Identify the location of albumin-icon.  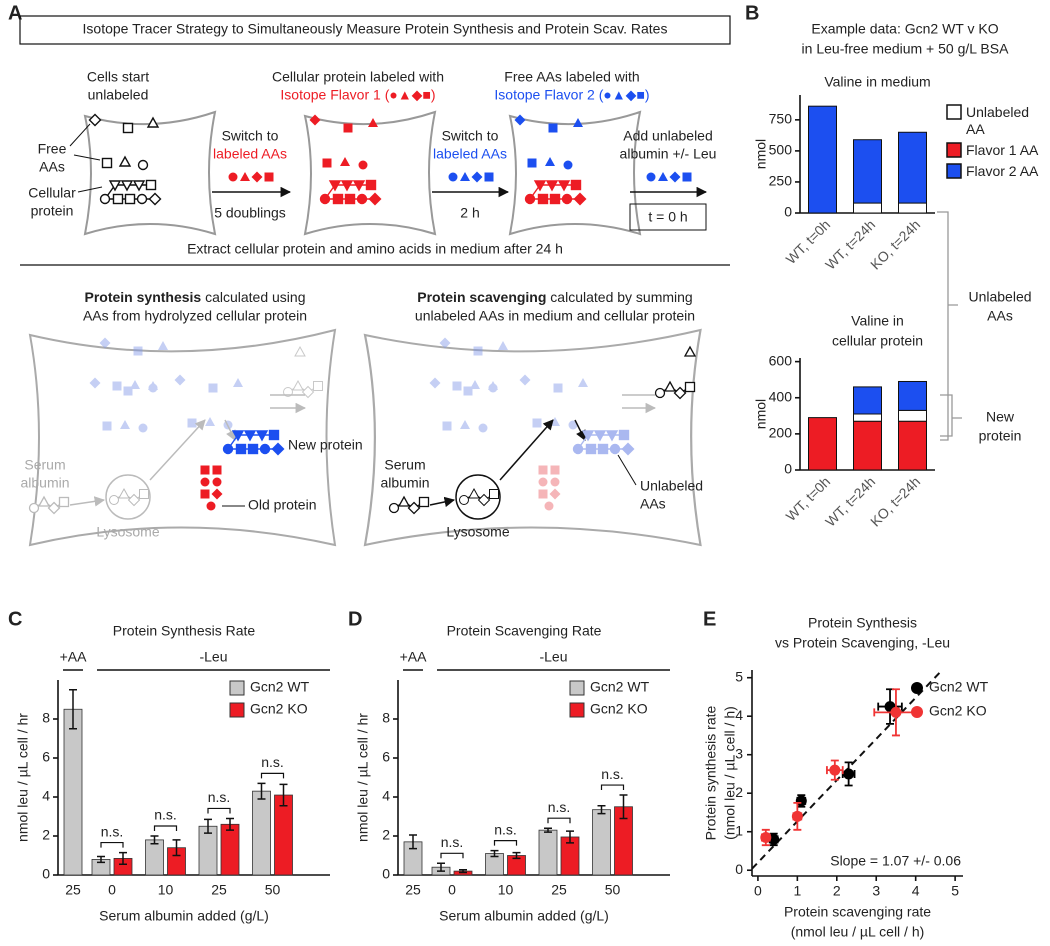
(479, 497).